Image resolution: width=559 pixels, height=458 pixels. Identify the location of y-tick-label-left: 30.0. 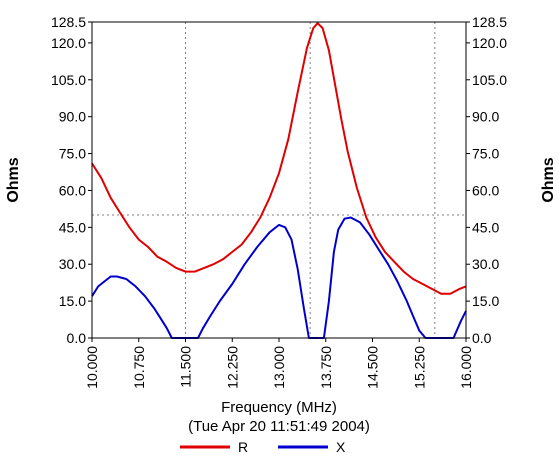
(72, 264).